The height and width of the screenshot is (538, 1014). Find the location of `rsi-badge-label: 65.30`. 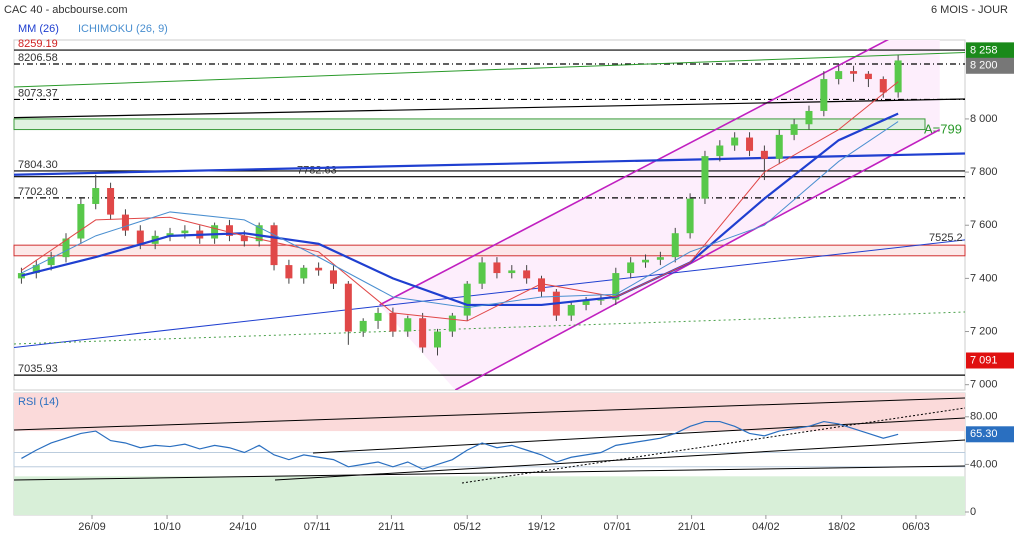

rsi-badge-label: 65.30 is located at coordinates (984, 434).